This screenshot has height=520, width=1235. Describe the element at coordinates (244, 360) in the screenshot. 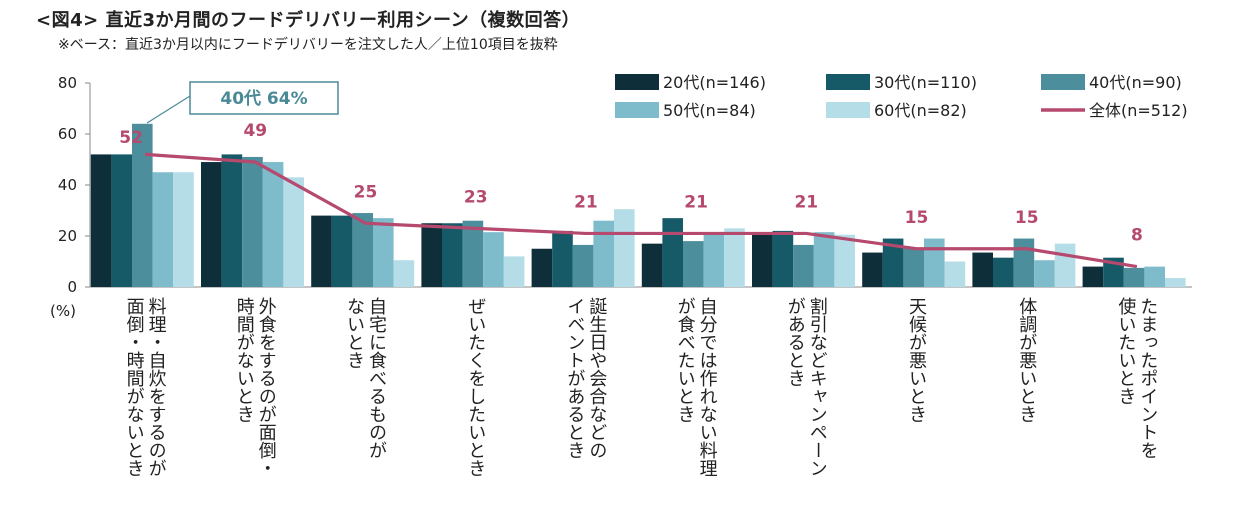

I see `category-label: 時間がないとき` at that location.